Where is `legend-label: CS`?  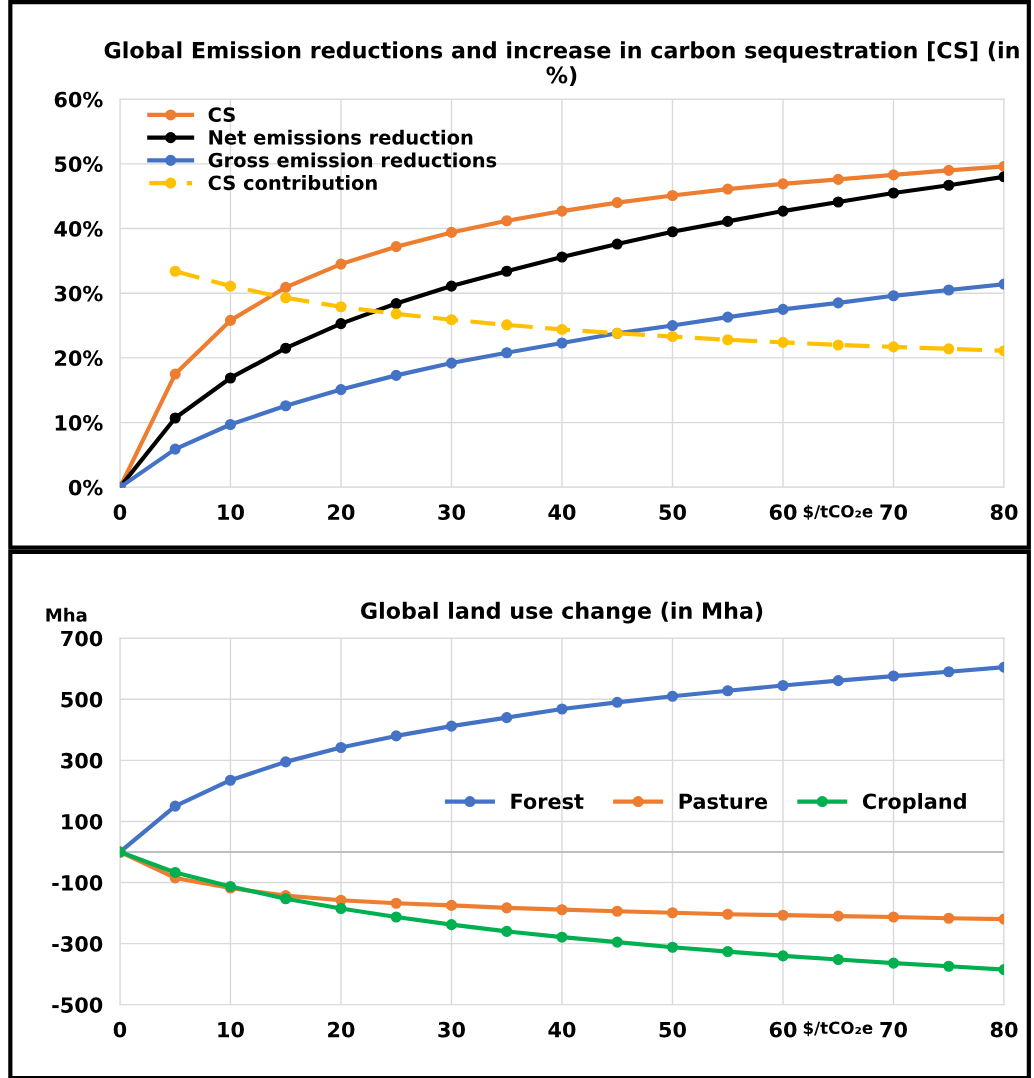
legend-label: CS is located at coordinates (221, 115).